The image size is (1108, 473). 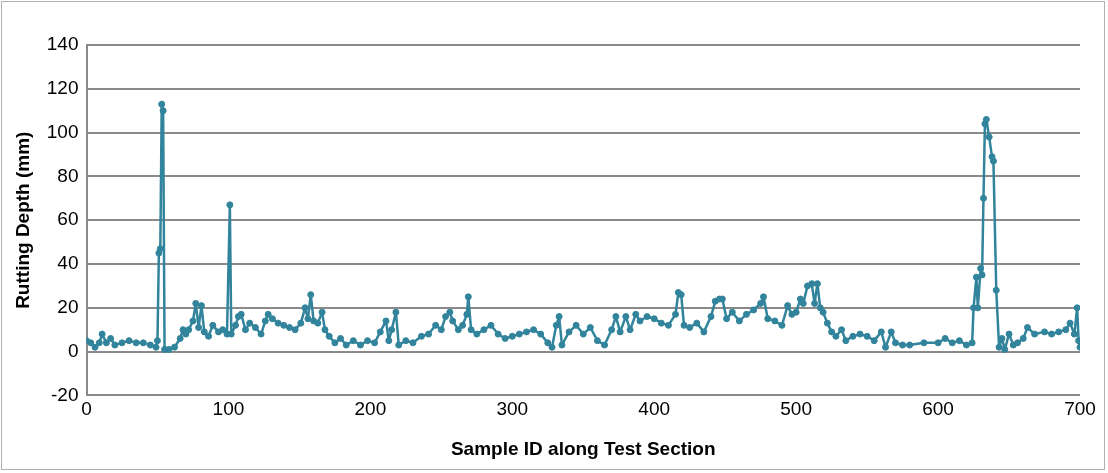 What do you see at coordinates (938, 409) in the screenshot?
I see `x-tick-label: 600` at bounding box center [938, 409].